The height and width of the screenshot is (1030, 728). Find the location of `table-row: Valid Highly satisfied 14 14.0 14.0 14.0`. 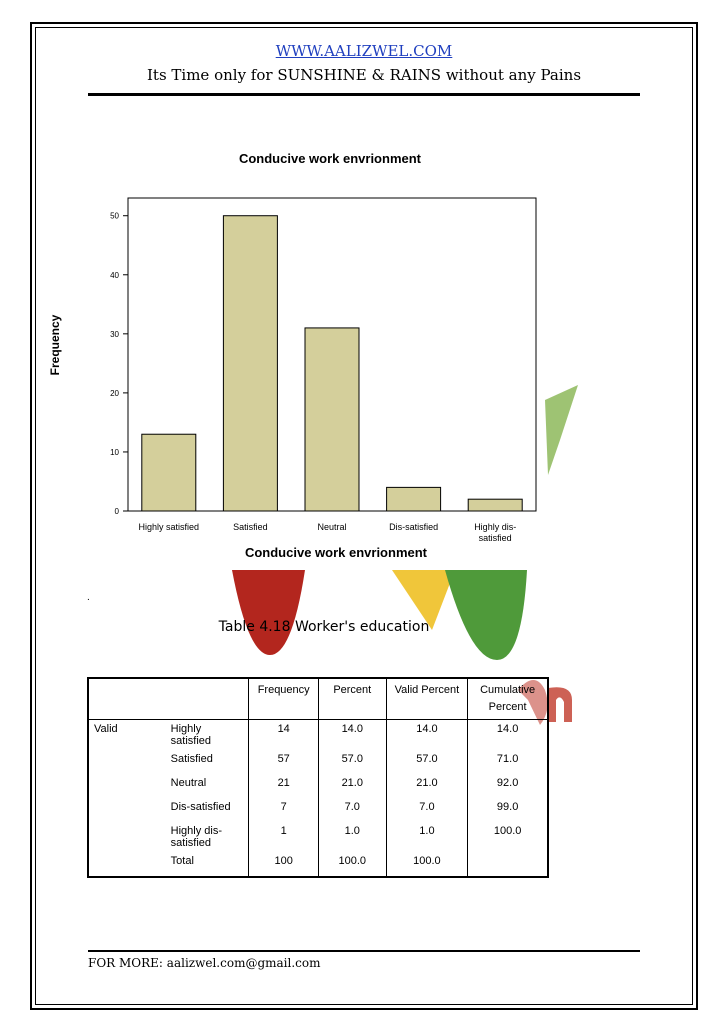

table-row: Valid Highly satisfied 14 14.0 14.0 14.0 is located at coordinates (318, 734).